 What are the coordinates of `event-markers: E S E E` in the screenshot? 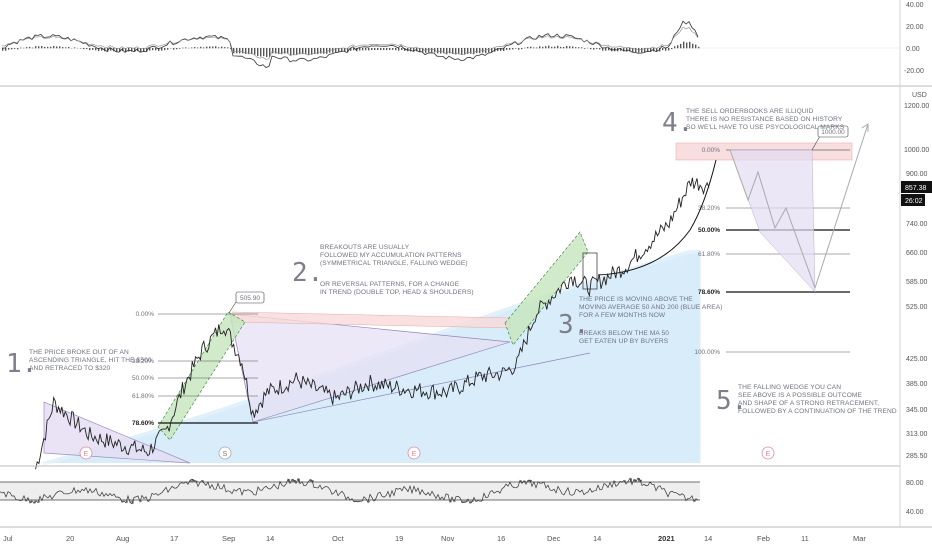 It's located at (427, 453).